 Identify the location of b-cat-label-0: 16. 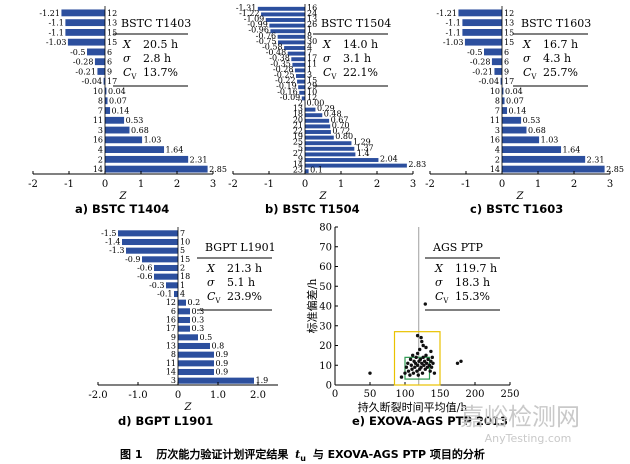
(312, 7).